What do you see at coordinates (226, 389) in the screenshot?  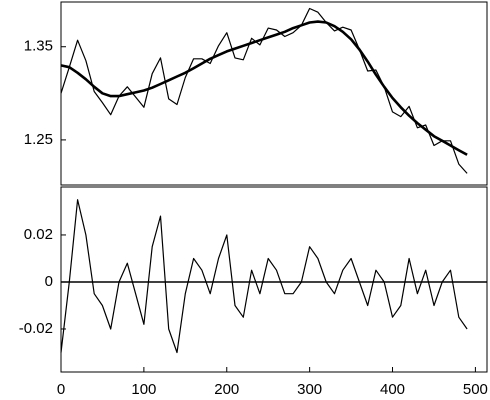 I see `x-tick-label: 200` at bounding box center [226, 389].